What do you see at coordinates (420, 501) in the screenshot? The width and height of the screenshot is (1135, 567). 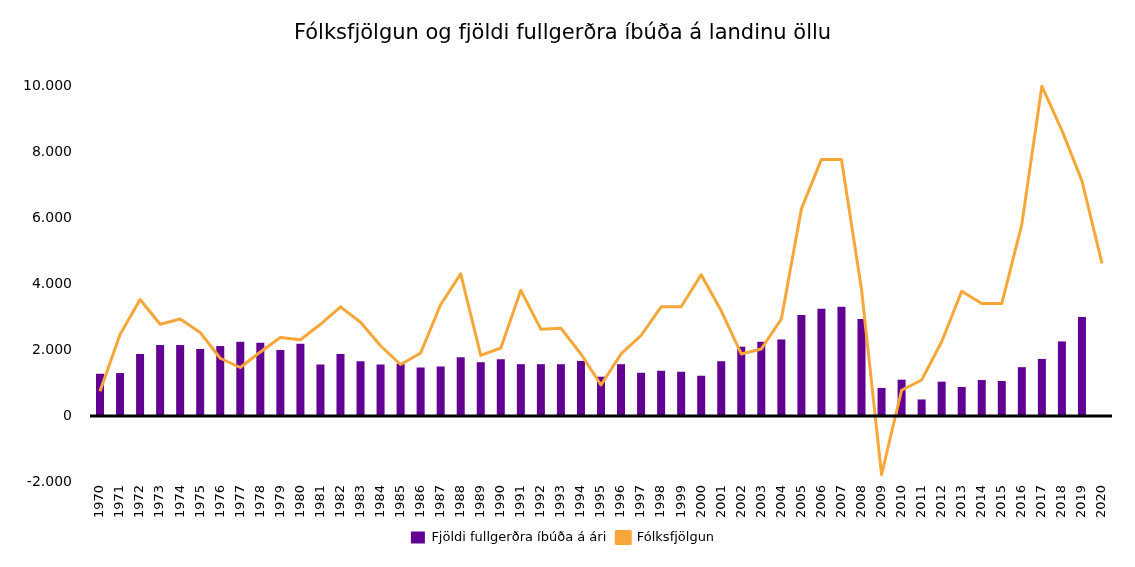 I see `x-tick-label: 1986` at bounding box center [420, 501].